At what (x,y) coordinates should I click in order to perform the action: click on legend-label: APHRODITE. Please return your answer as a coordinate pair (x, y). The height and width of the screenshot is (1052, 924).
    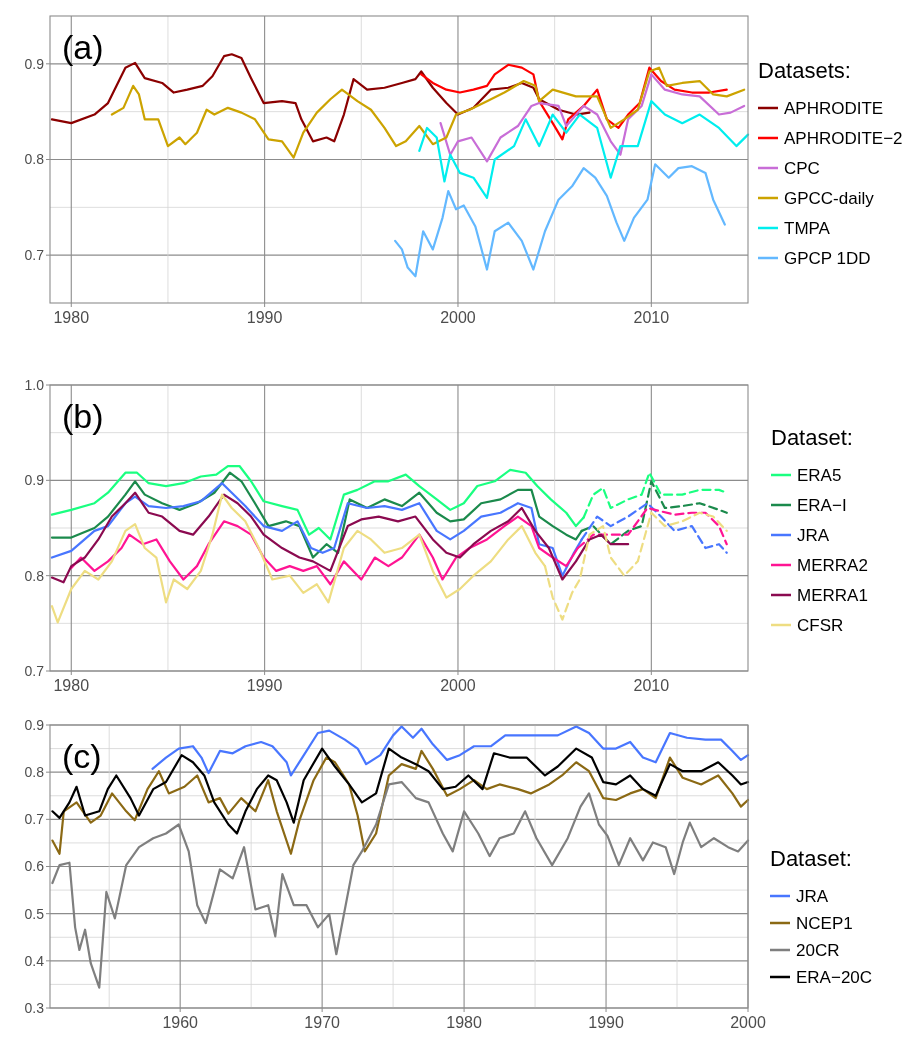
    Looking at the image, I should click on (834, 108).